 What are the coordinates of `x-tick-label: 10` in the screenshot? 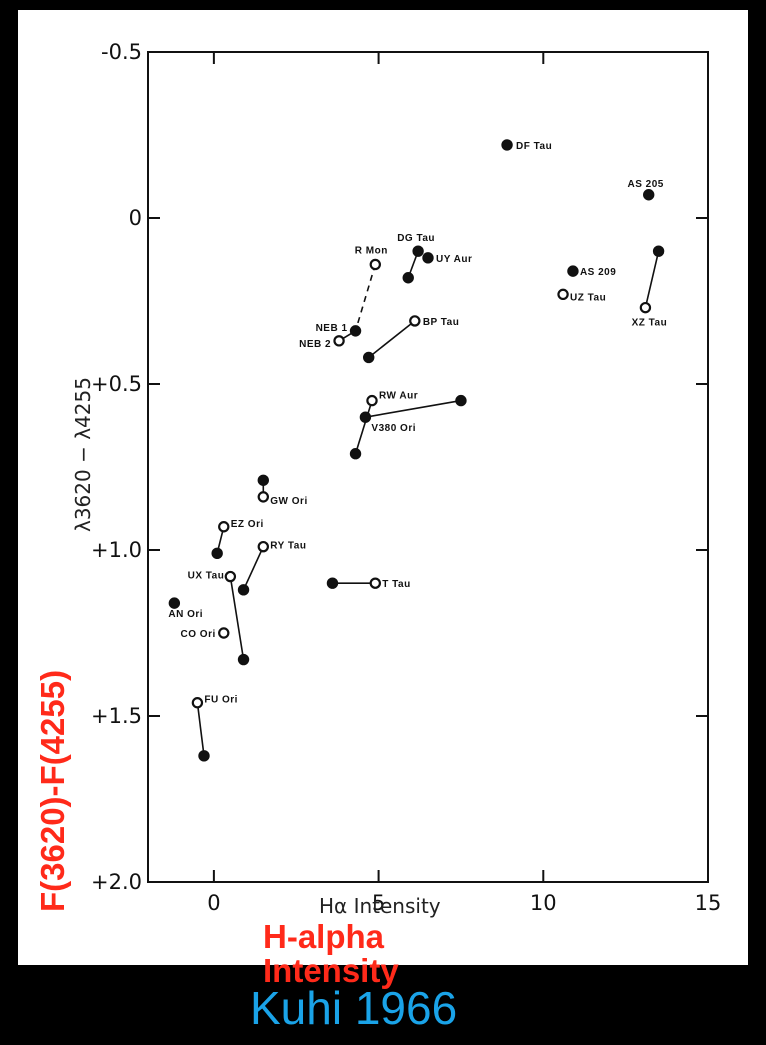 It's located at (543, 903).